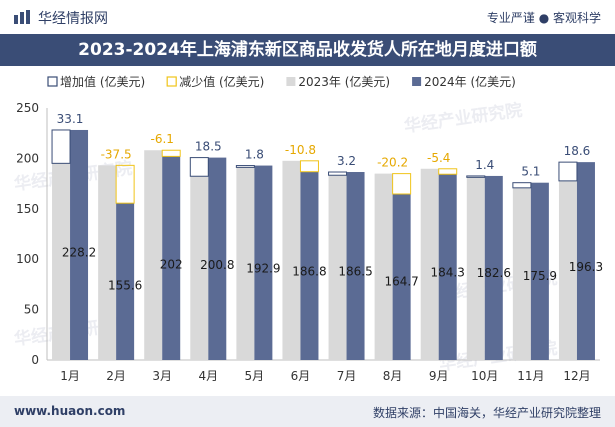 The image size is (615, 427). Describe the element at coordinates (70, 376) in the screenshot. I see `x-tick-label: 1月` at that location.